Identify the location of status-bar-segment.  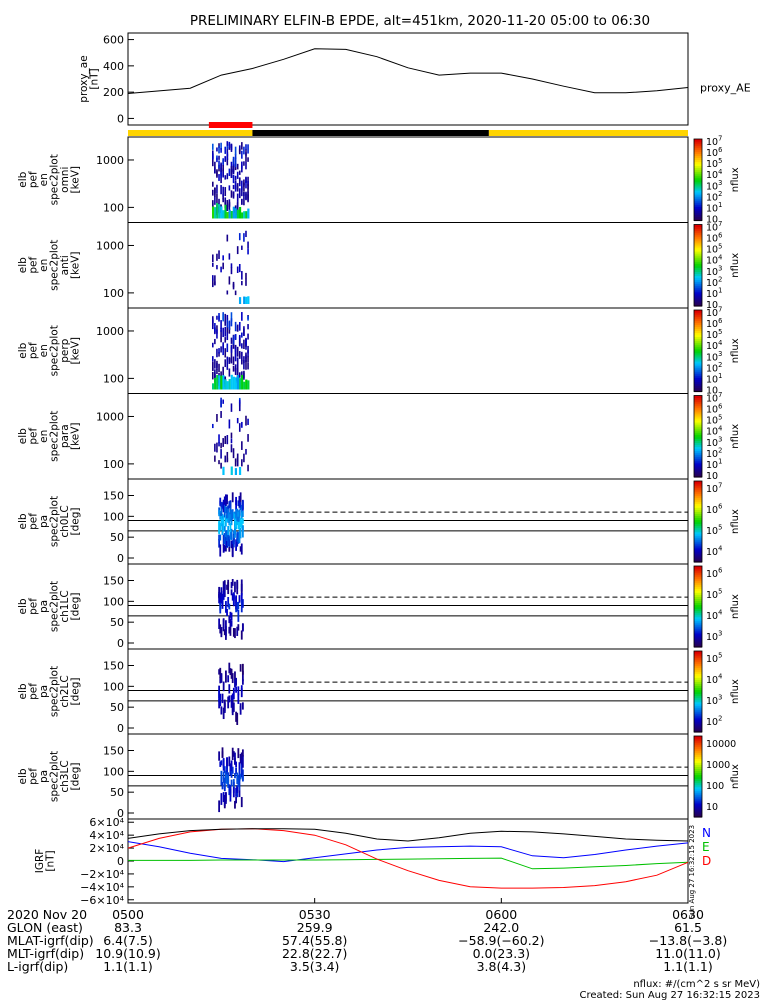
(190, 133).